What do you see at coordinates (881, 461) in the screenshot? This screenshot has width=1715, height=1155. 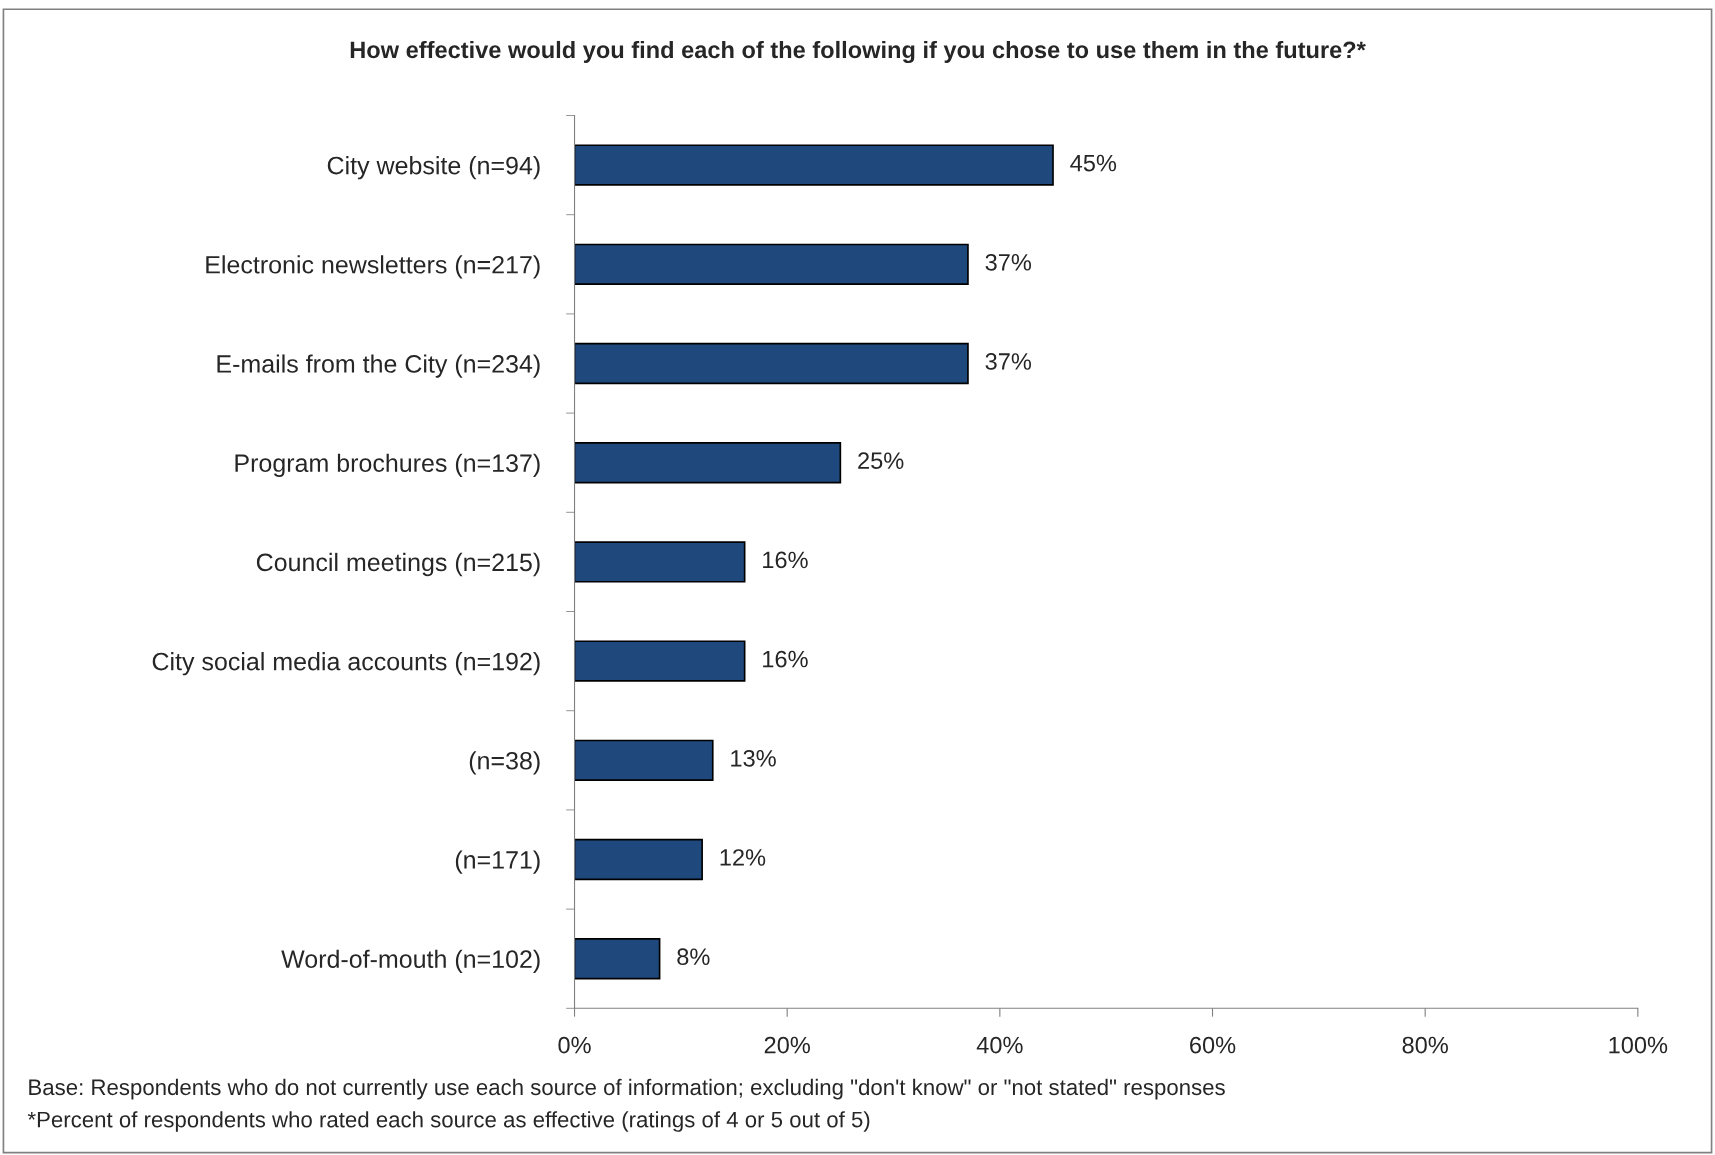 I see `data-label: 25%` at bounding box center [881, 461].